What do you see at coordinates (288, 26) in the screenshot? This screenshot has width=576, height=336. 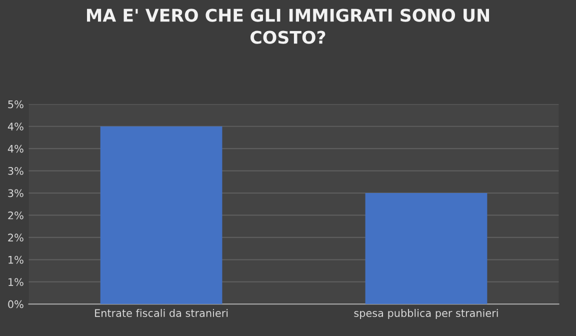 I see `chart-title: MA E' VERO CHE GLI IMMIGRATI SONO UN COSTO?` at bounding box center [288, 26].